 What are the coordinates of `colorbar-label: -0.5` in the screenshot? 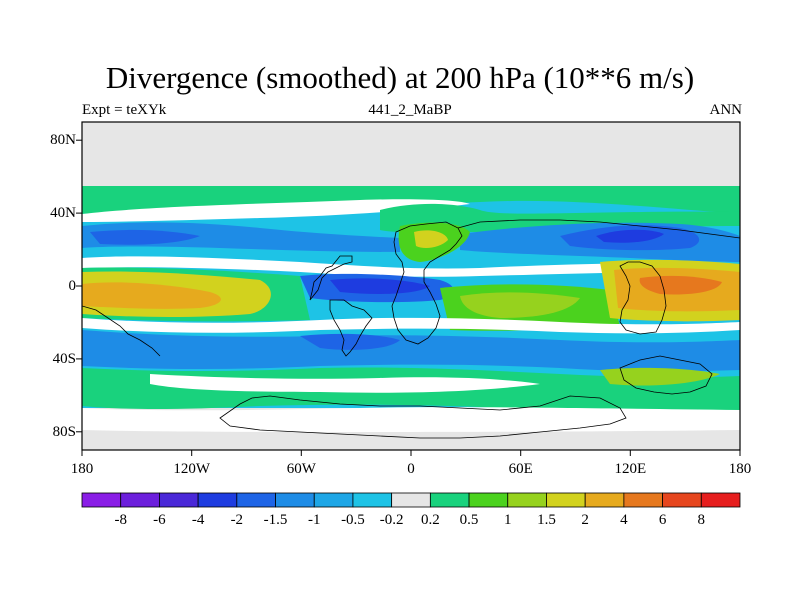 It's located at (353, 520).